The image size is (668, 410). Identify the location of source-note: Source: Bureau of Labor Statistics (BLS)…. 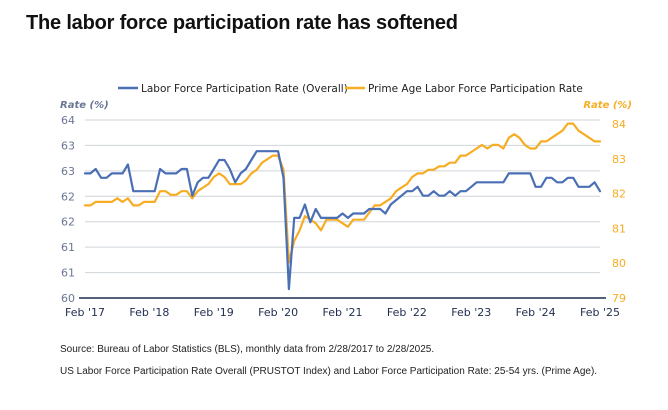
(247, 349).